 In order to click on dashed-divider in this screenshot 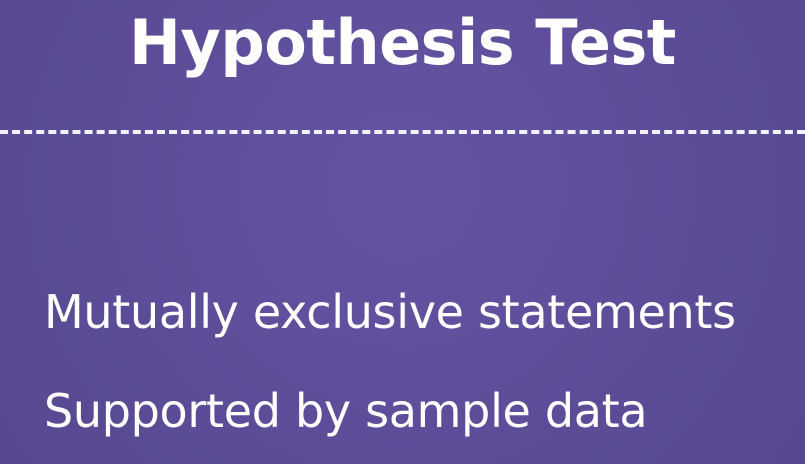, I will do `click(402, 132)`.